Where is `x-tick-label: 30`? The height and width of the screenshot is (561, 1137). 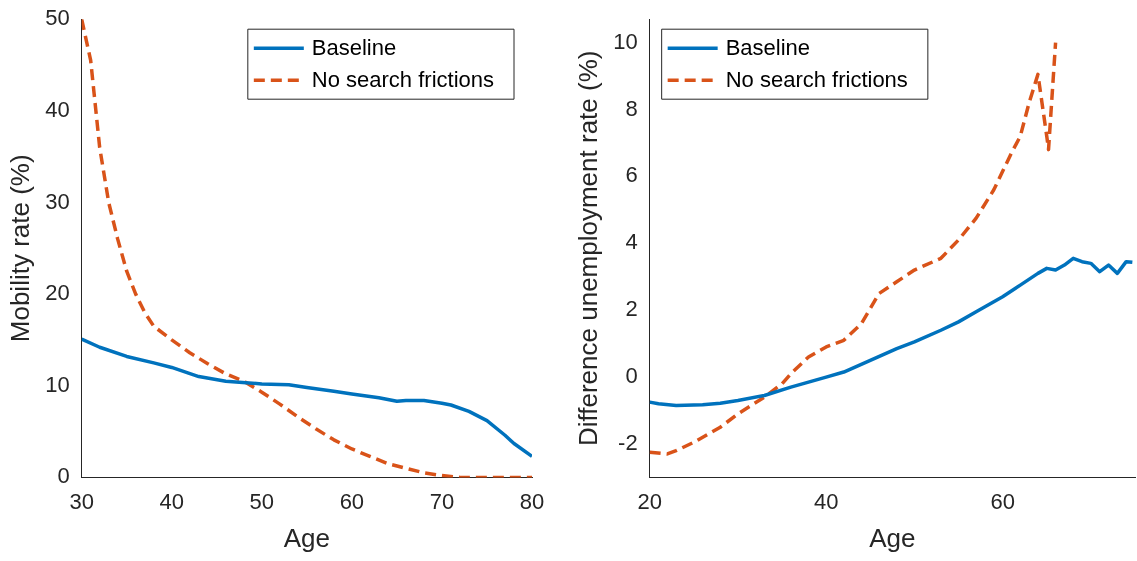
x-tick-label: 30 is located at coordinates (81, 501).